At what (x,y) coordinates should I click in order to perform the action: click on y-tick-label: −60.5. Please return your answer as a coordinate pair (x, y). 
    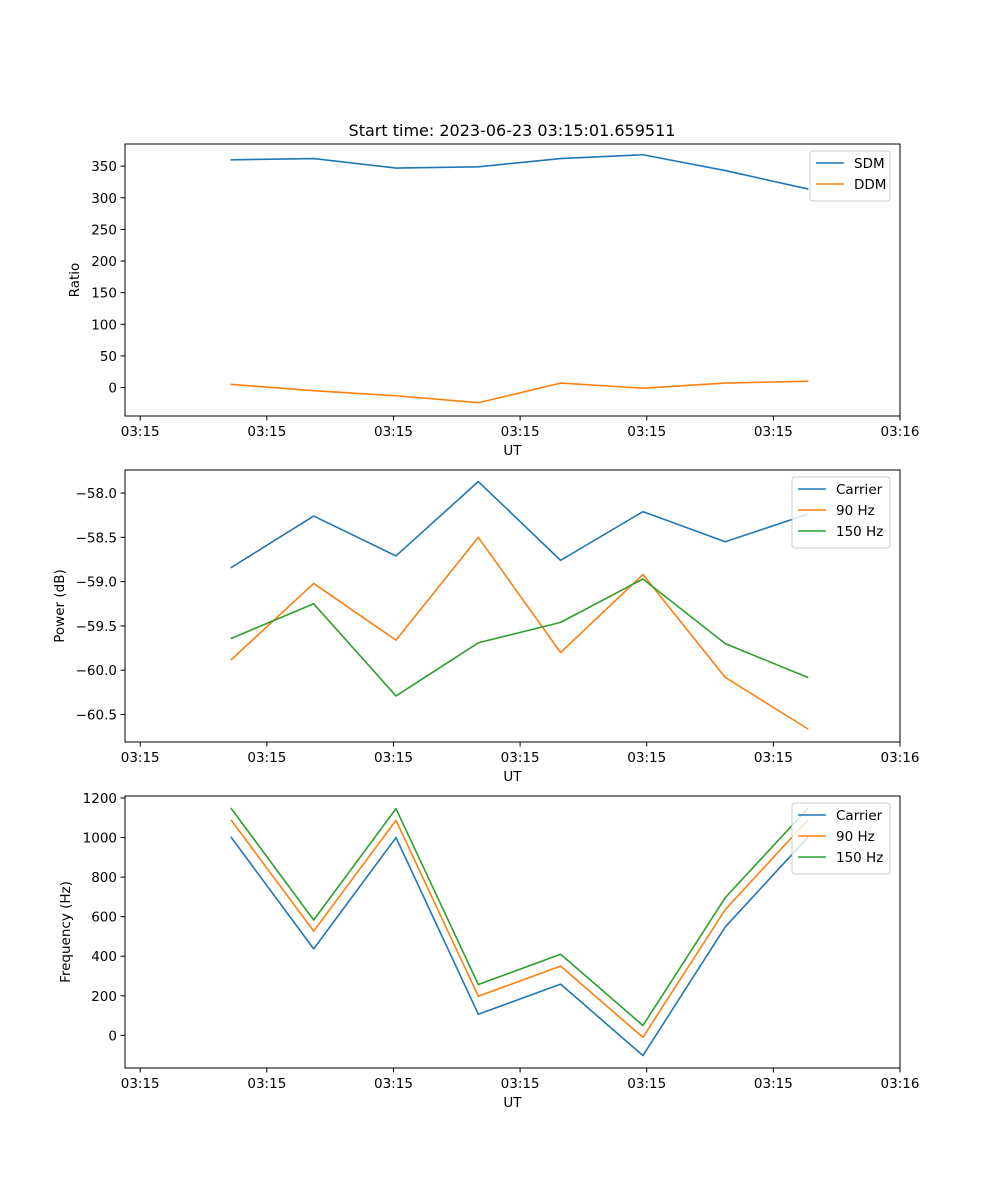
    Looking at the image, I should click on (96, 716).